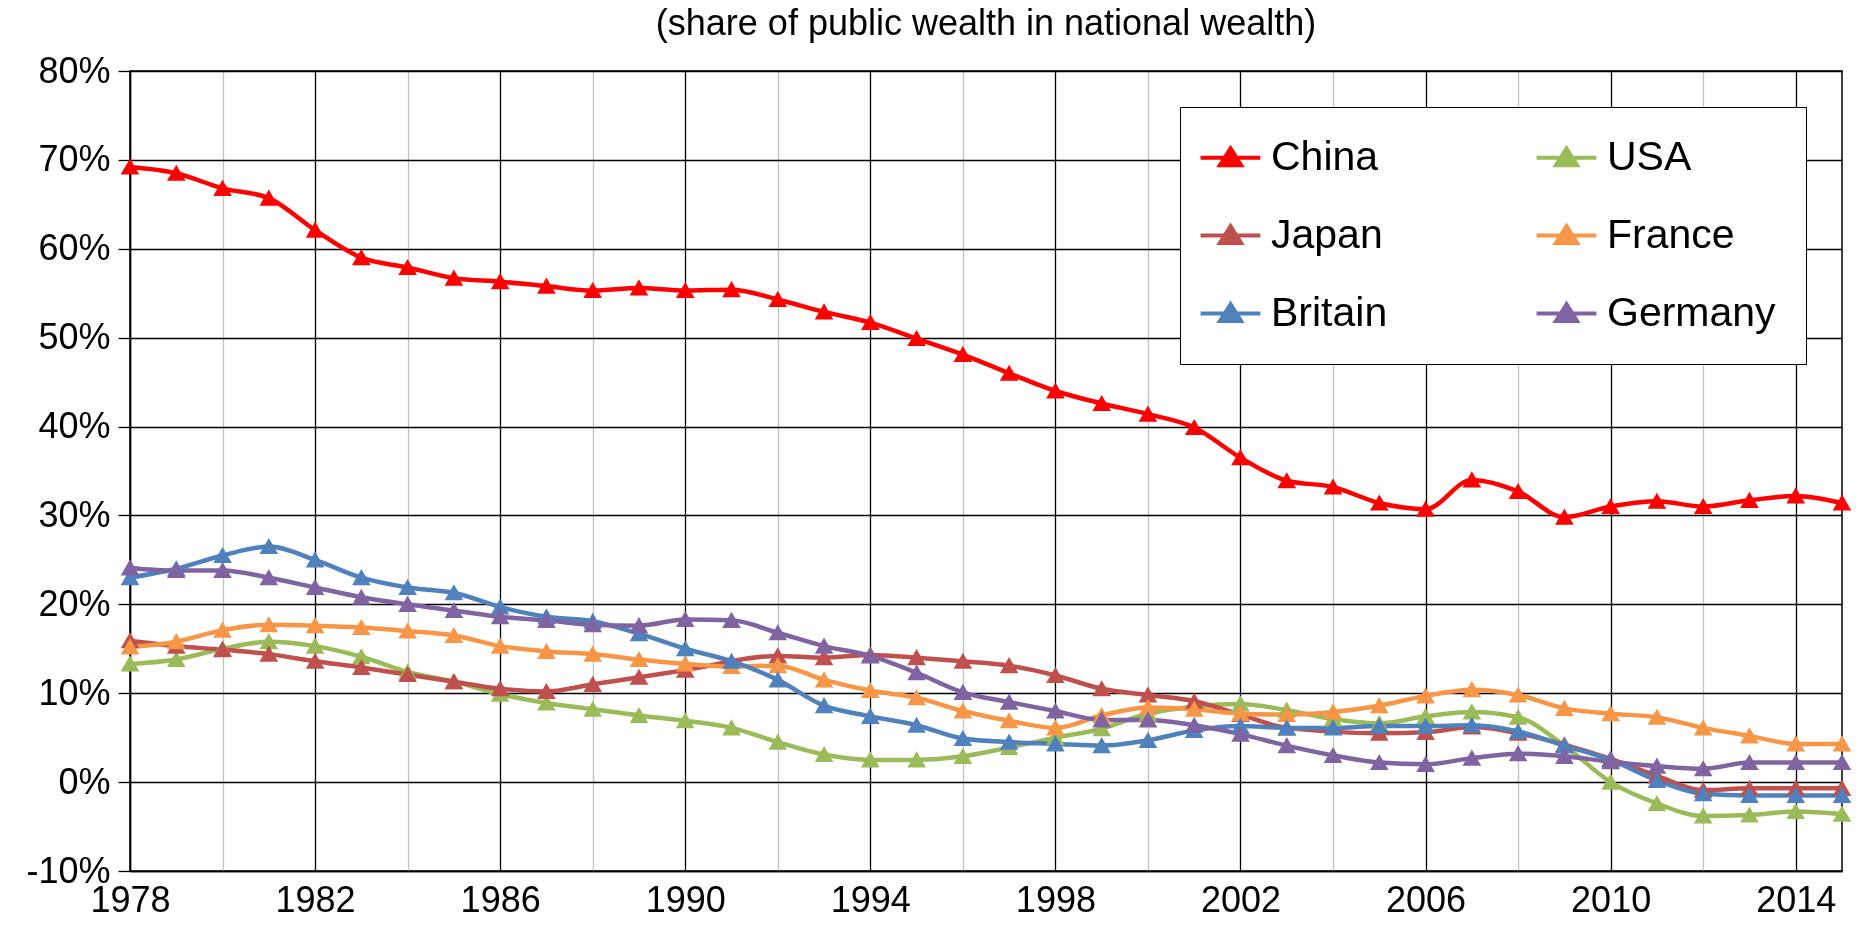 The image size is (1875, 931). Describe the element at coordinates (986, 22) in the screenshot. I see `chart-subtitle: (share of public wealth in national wealth)` at that location.